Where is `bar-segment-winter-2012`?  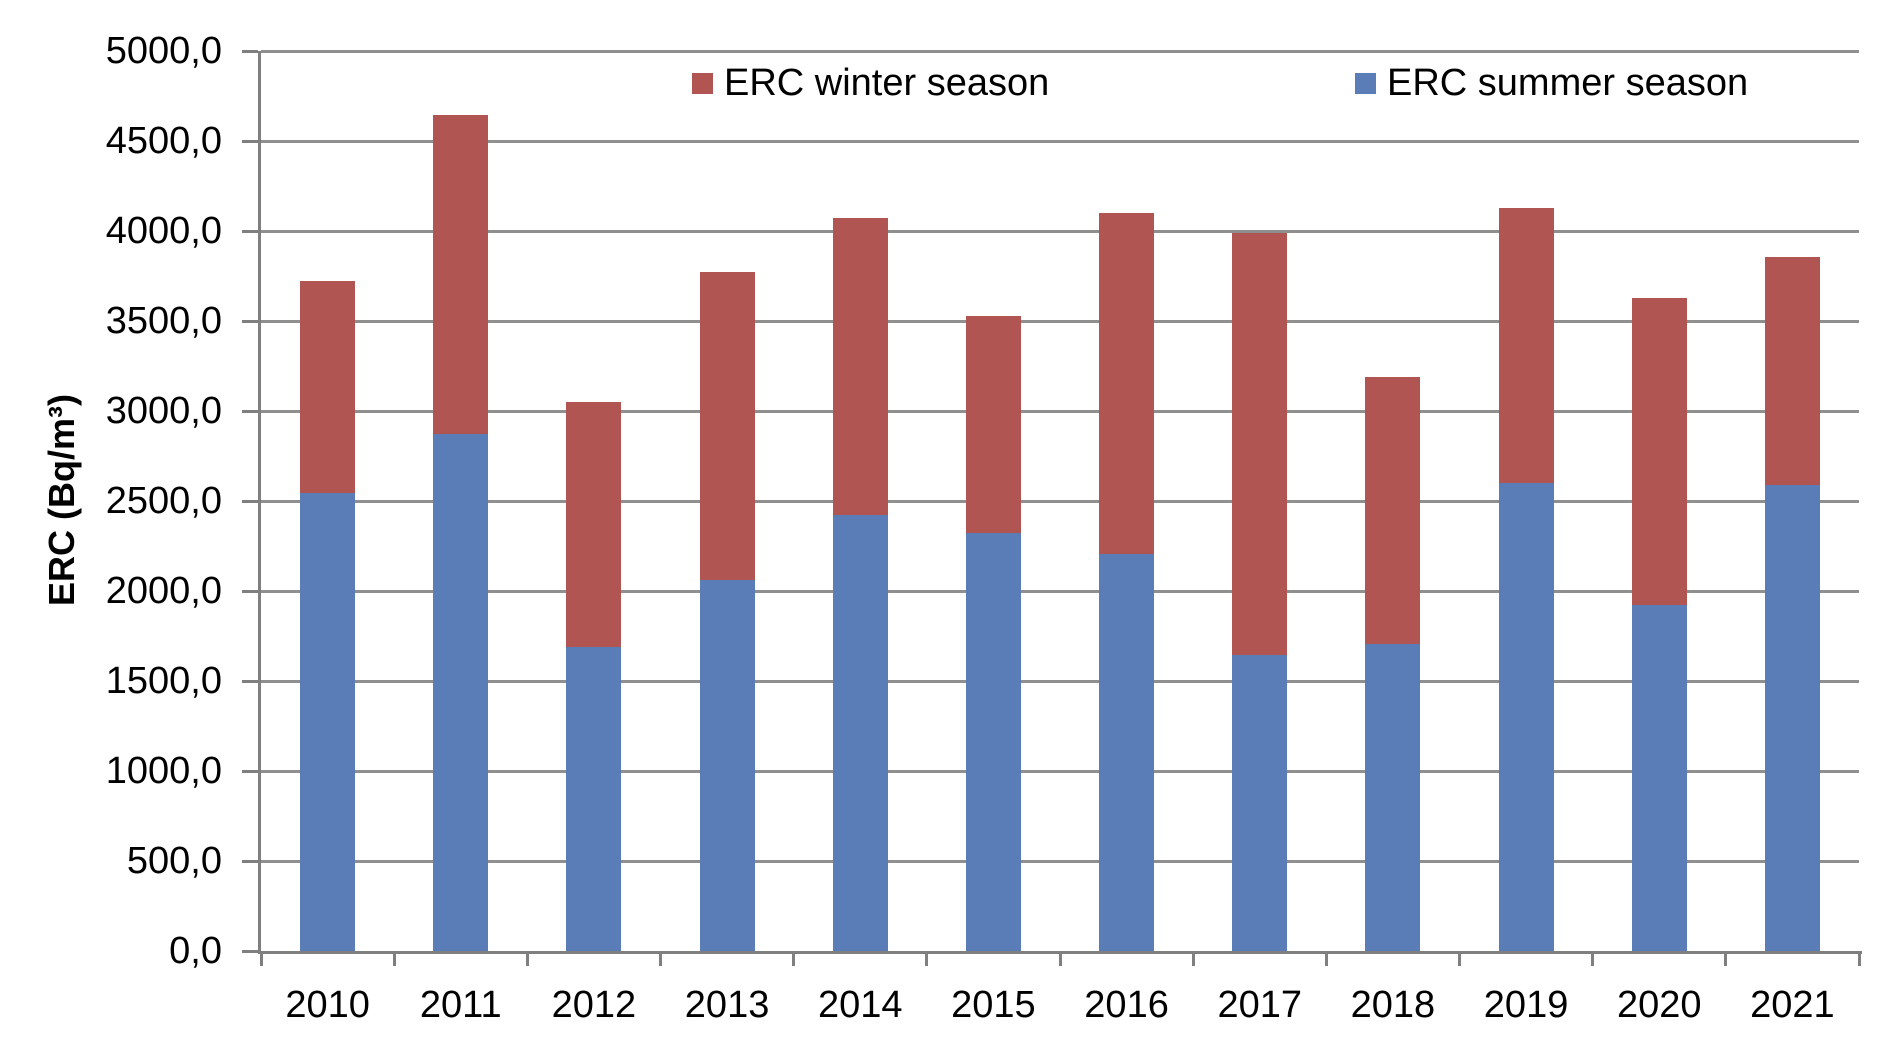 bar-segment-winter-2012 is located at coordinates (594, 524).